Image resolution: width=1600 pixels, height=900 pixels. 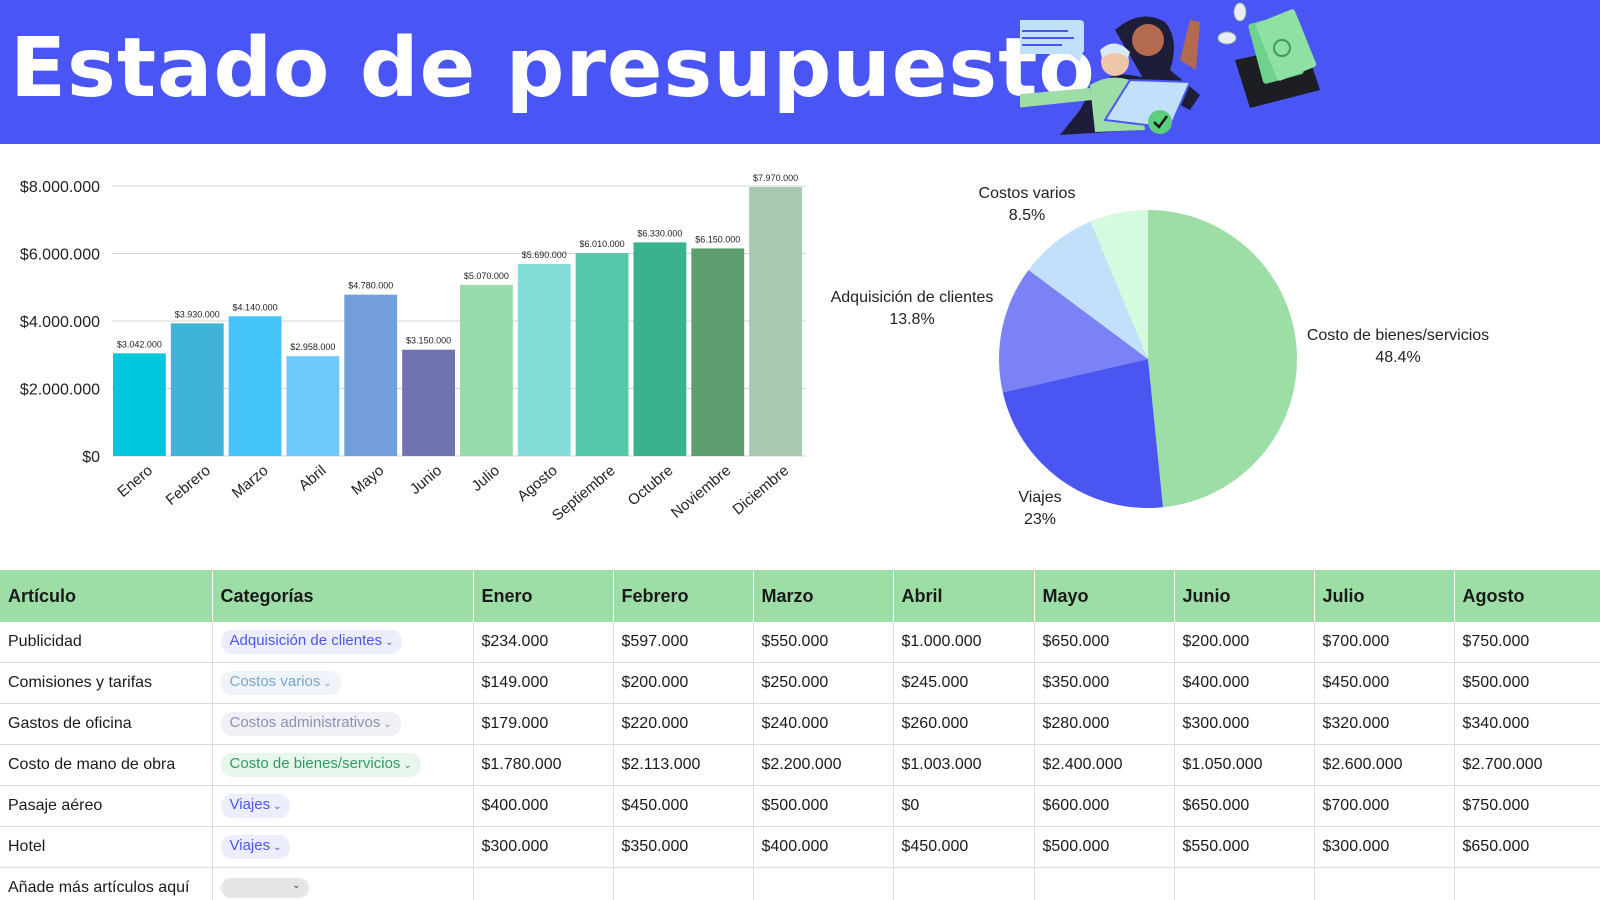 What do you see at coordinates (964, 596) in the screenshot?
I see `column-header: Abril` at bounding box center [964, 596].